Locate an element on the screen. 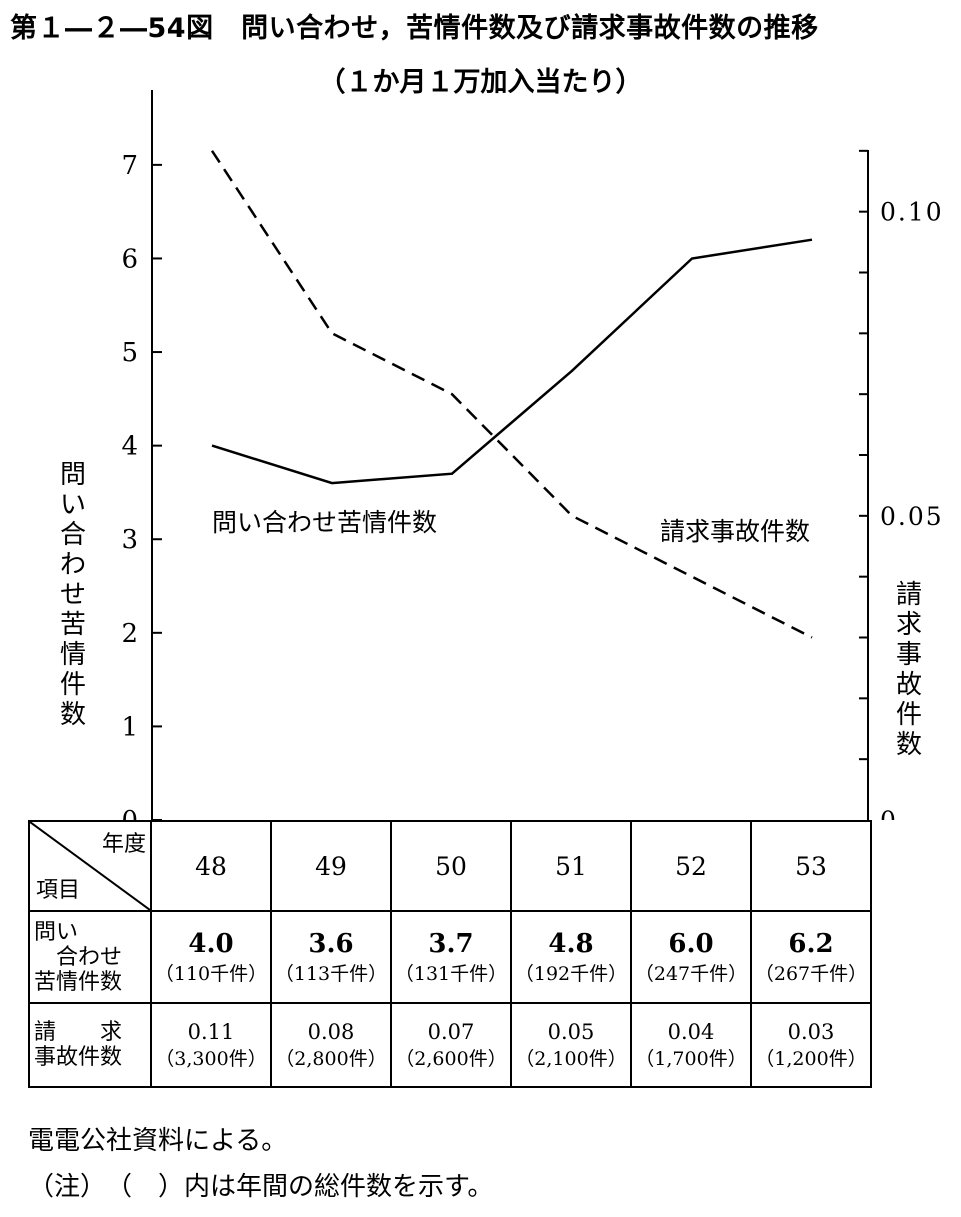 Image resolution: width=961 pixels, height=1217 pixels. left-tick-label: 3 is located at coordinates (129, 540).